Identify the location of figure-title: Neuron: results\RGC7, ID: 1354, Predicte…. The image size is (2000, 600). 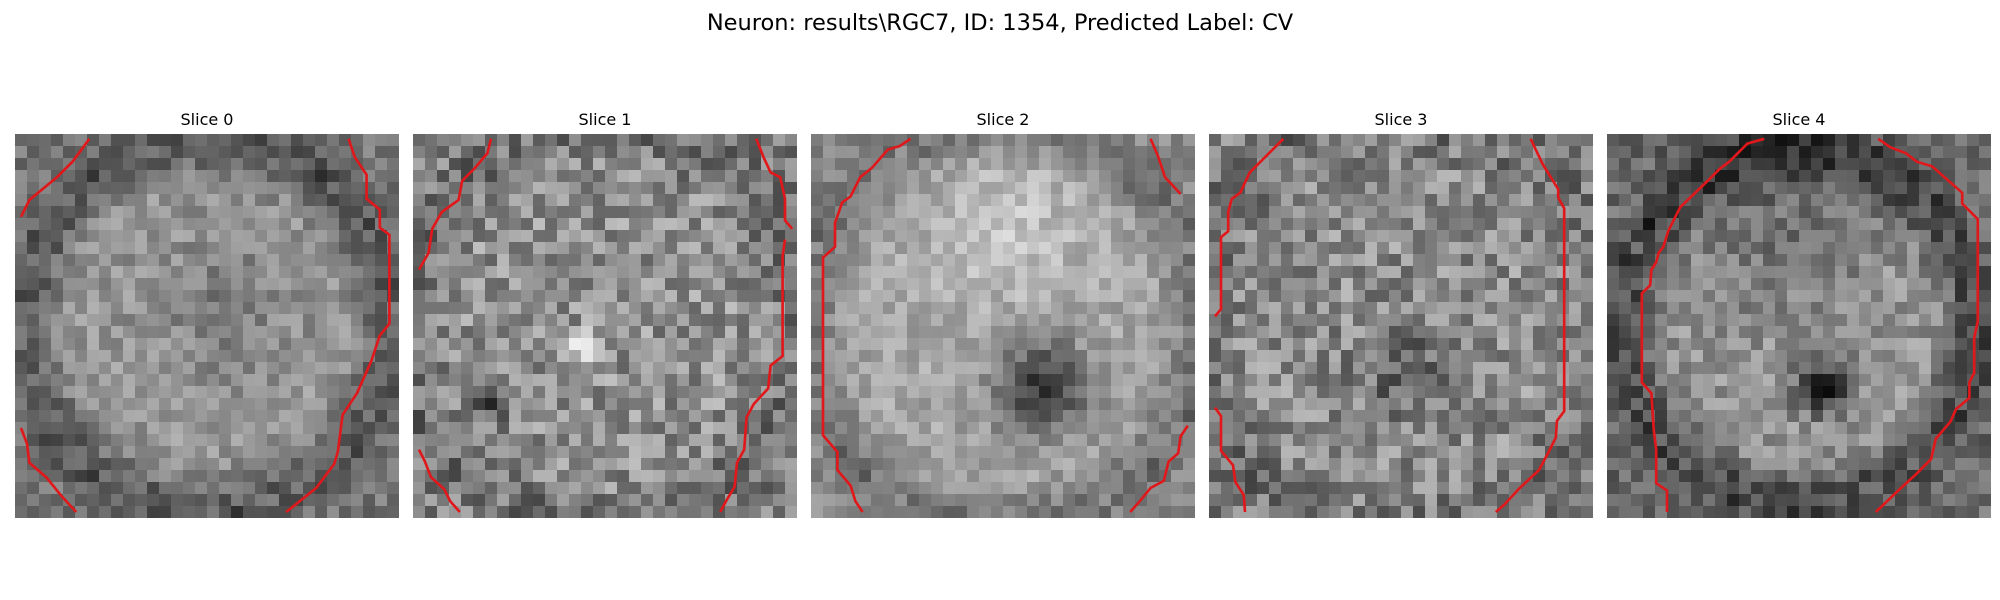
(1000, 23).